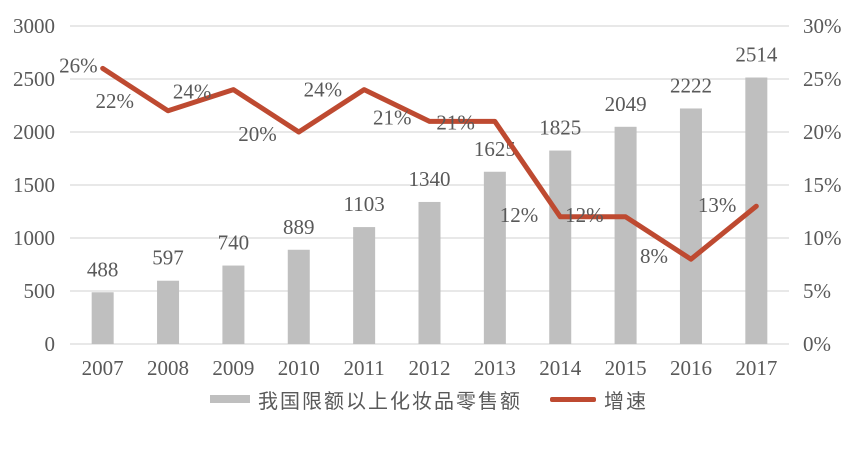 Image resolution: width=858 pixels, height=452 pixels. What do you see at coordinates (430, 179) in the screenshot?
I see `bar-value-label: 1340` at bounding box center [430, 179].